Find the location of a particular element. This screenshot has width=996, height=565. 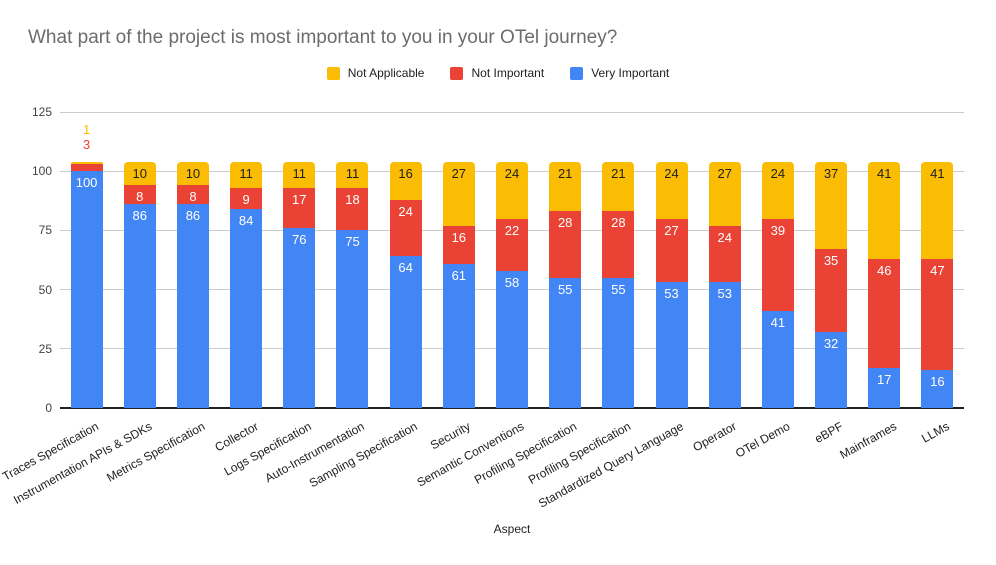

bar-value-label: 47 is located at coordinates (937, 270).